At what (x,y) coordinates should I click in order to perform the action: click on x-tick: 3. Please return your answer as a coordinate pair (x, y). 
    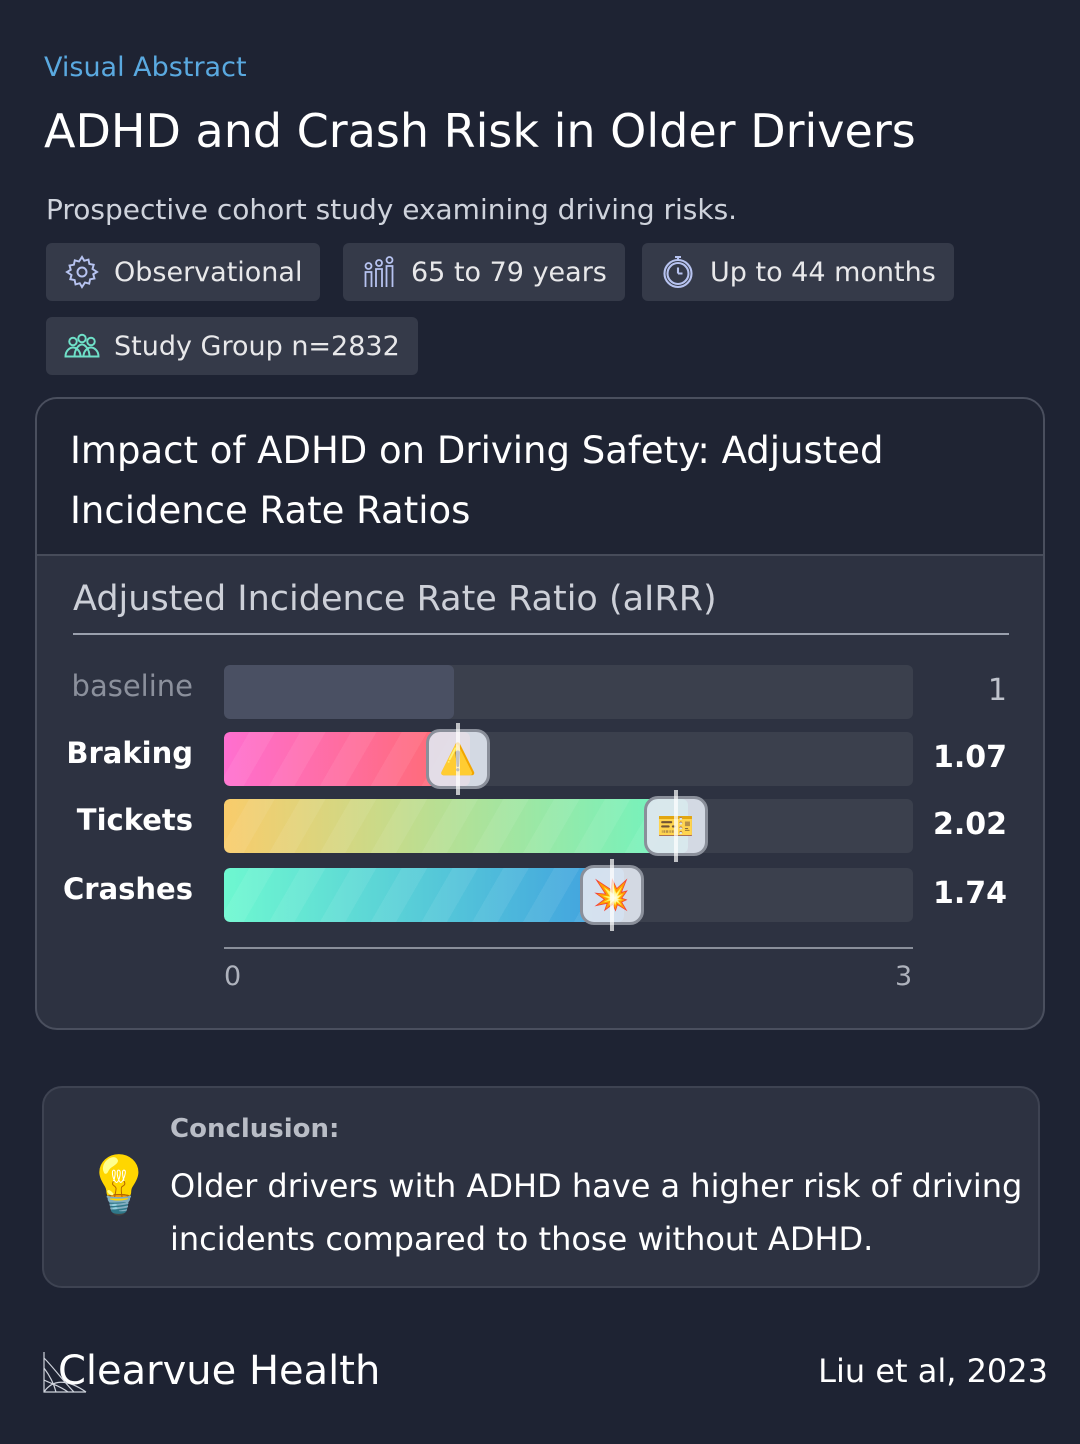
    Looking at the image, I should click on (904, 976).